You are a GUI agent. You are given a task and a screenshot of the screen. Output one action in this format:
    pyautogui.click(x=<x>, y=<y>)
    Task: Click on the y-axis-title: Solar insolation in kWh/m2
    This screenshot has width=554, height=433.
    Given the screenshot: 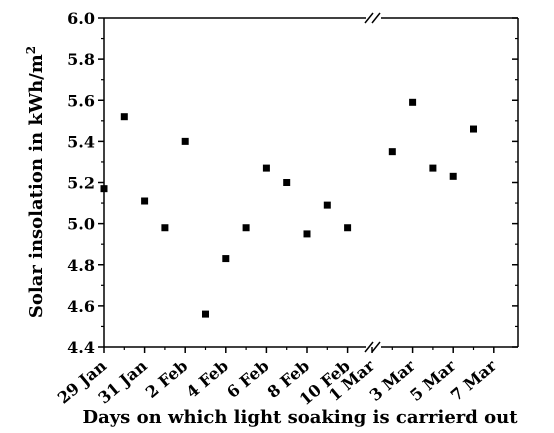 What is the action you would take?
    pyautogui.click(x=35, y=182)
    